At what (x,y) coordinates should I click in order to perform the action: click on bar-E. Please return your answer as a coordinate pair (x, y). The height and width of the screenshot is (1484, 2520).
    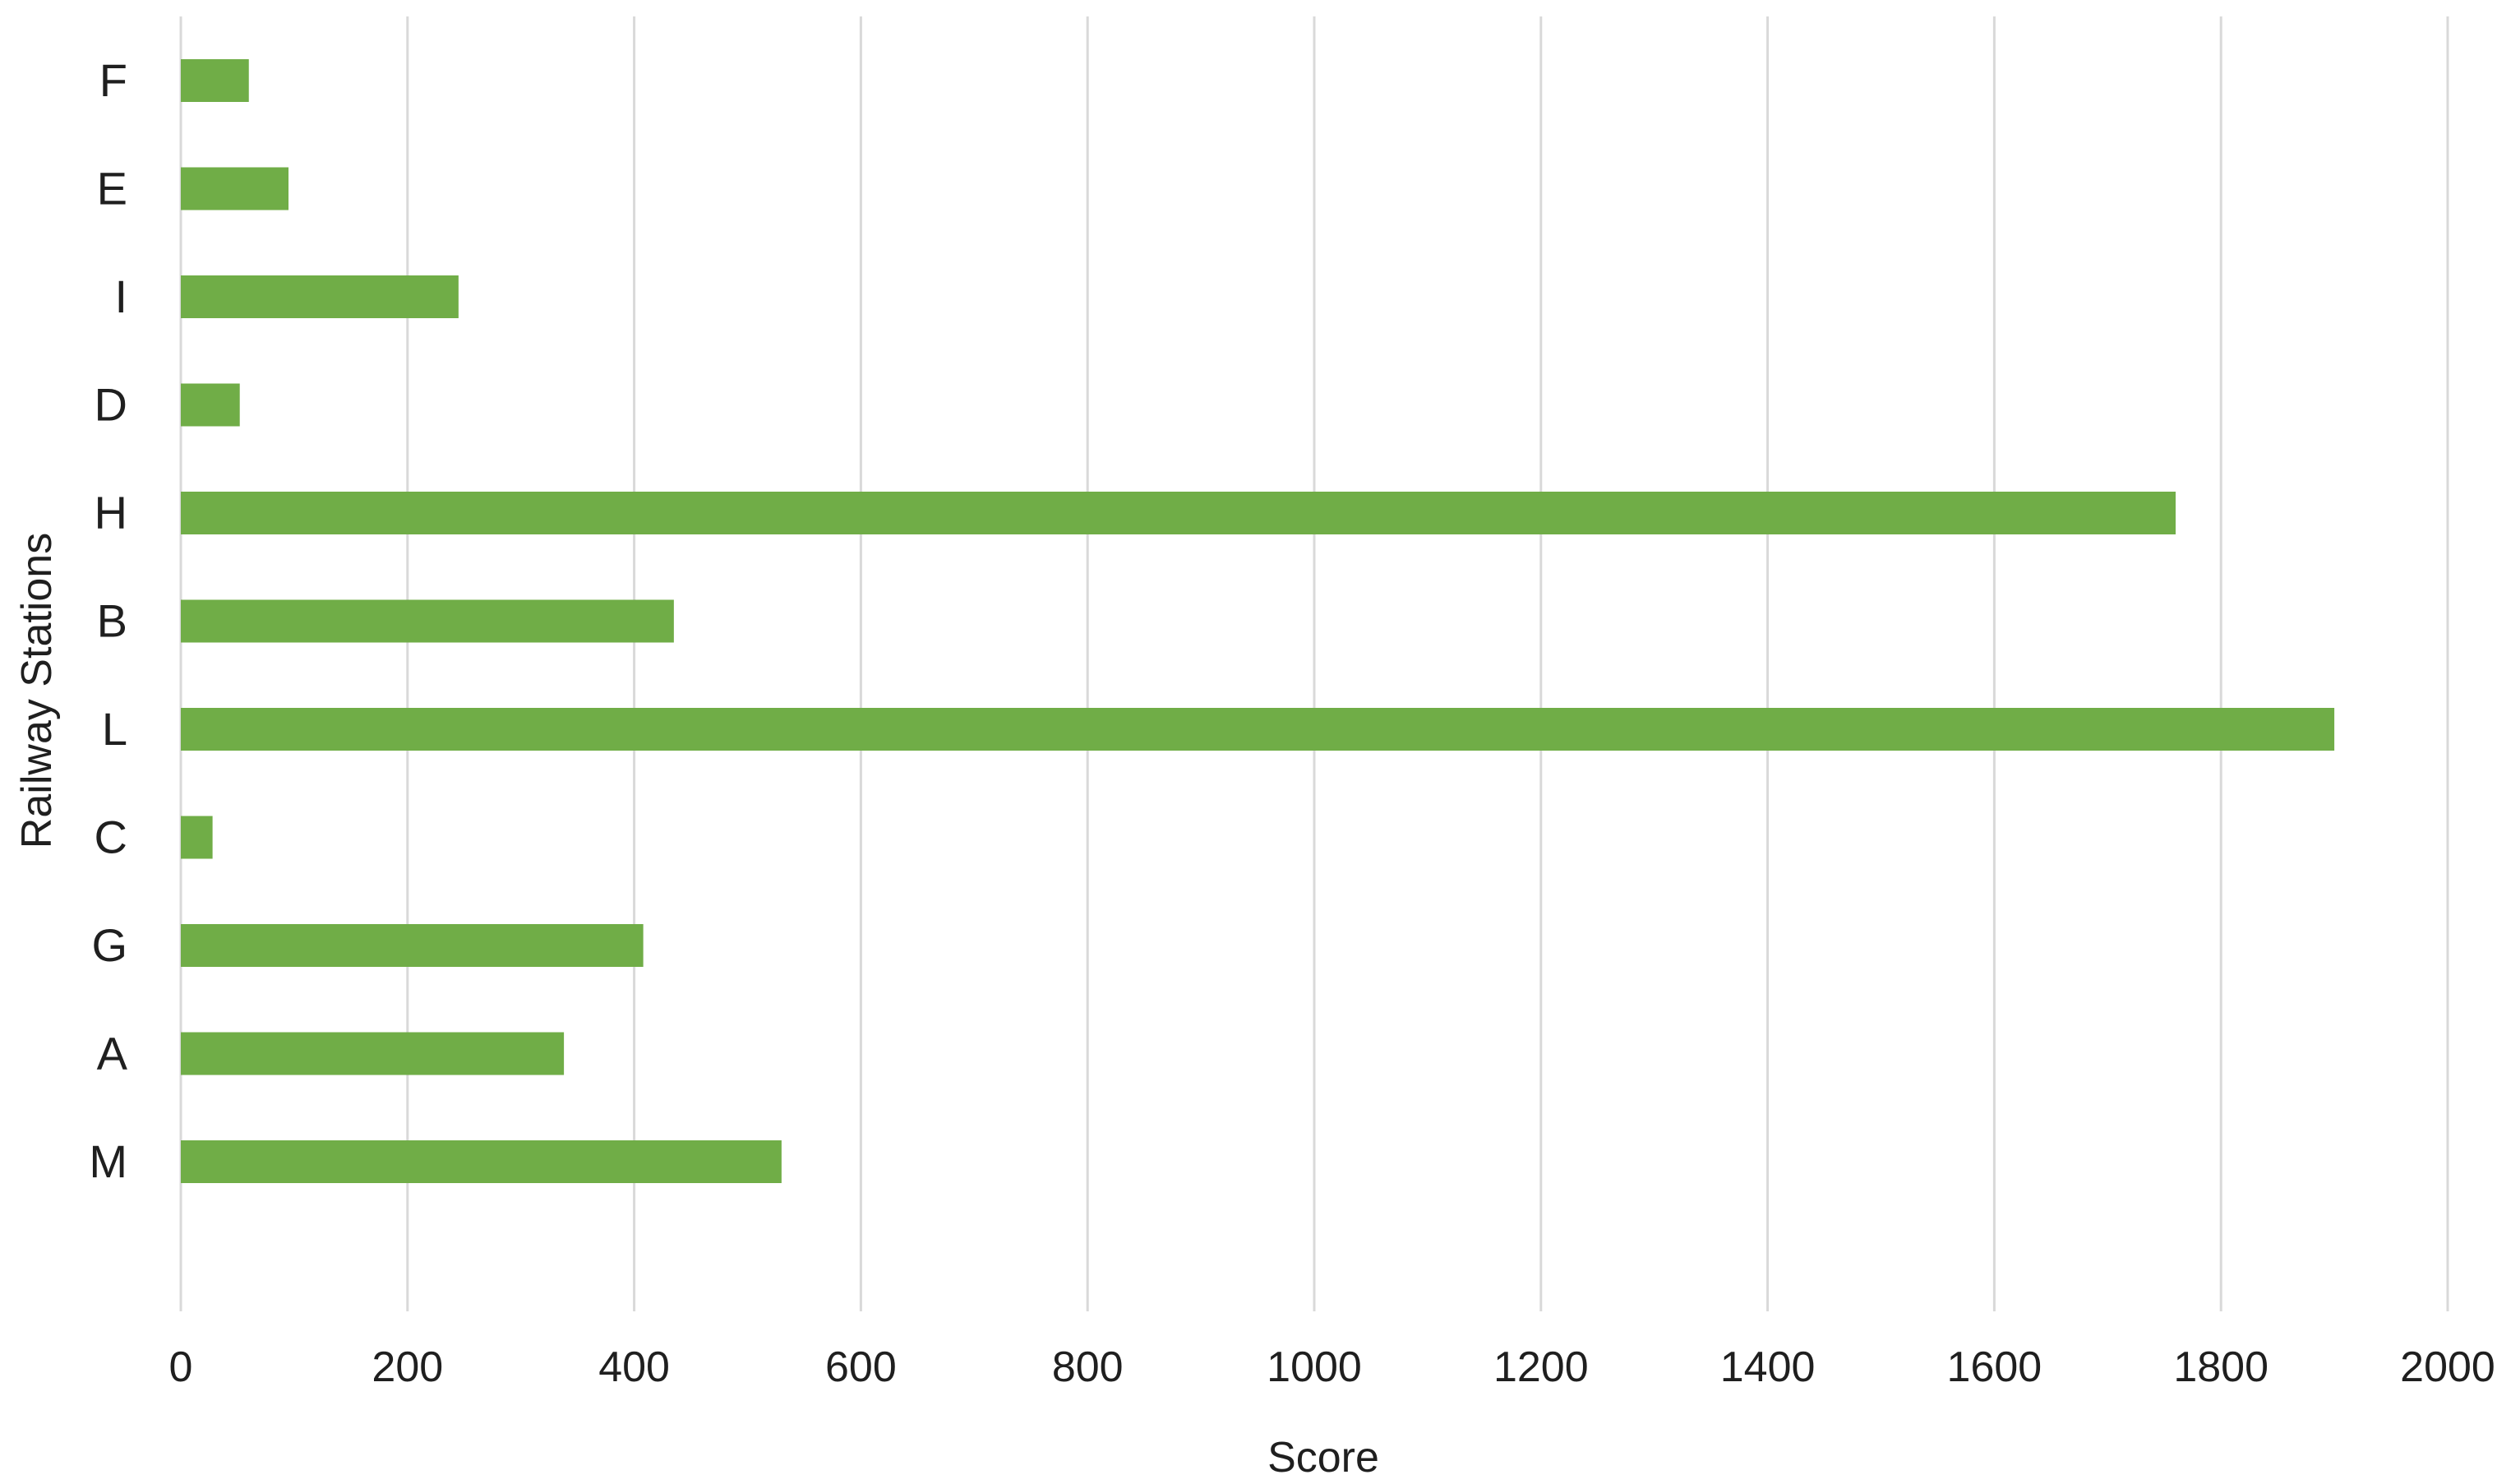
    Looking at the image, I should click on (235, 189).